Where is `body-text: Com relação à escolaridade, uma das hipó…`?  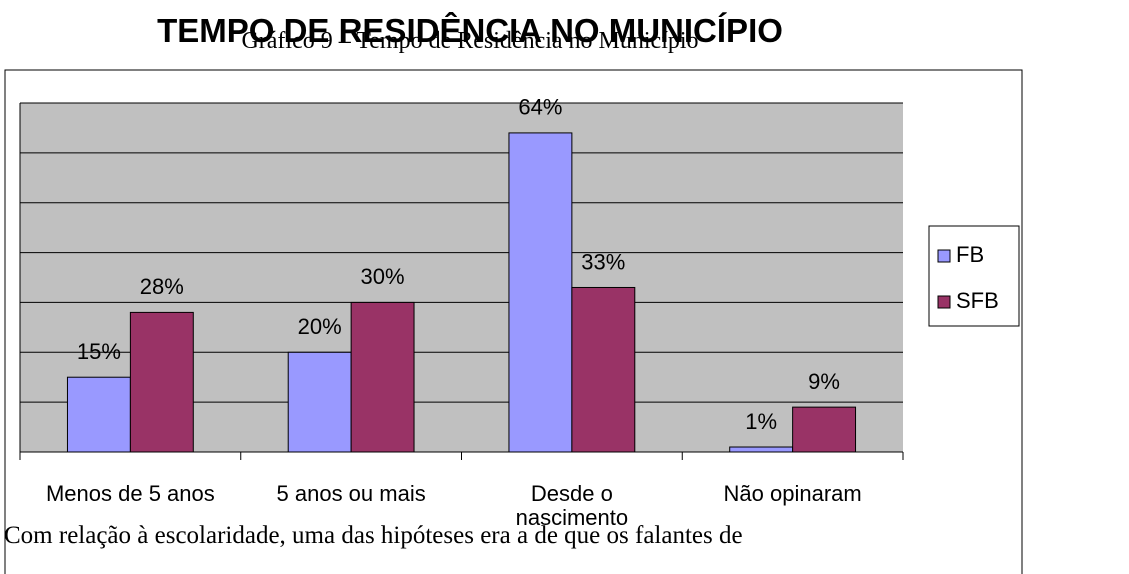
body-text: Com relação à escolaridade, uma das hipó… is located at coordinates (373, 535).